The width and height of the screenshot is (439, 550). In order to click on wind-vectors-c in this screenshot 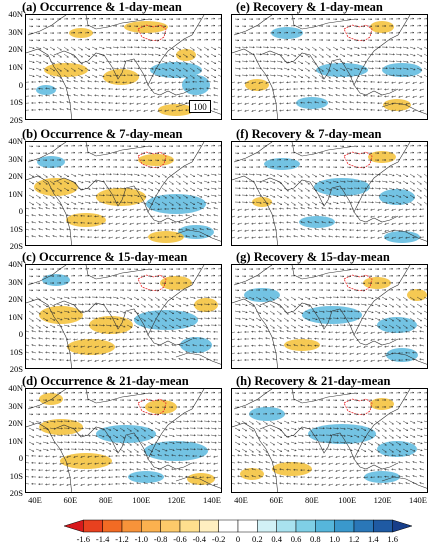, I will do `click(123, 314)`.